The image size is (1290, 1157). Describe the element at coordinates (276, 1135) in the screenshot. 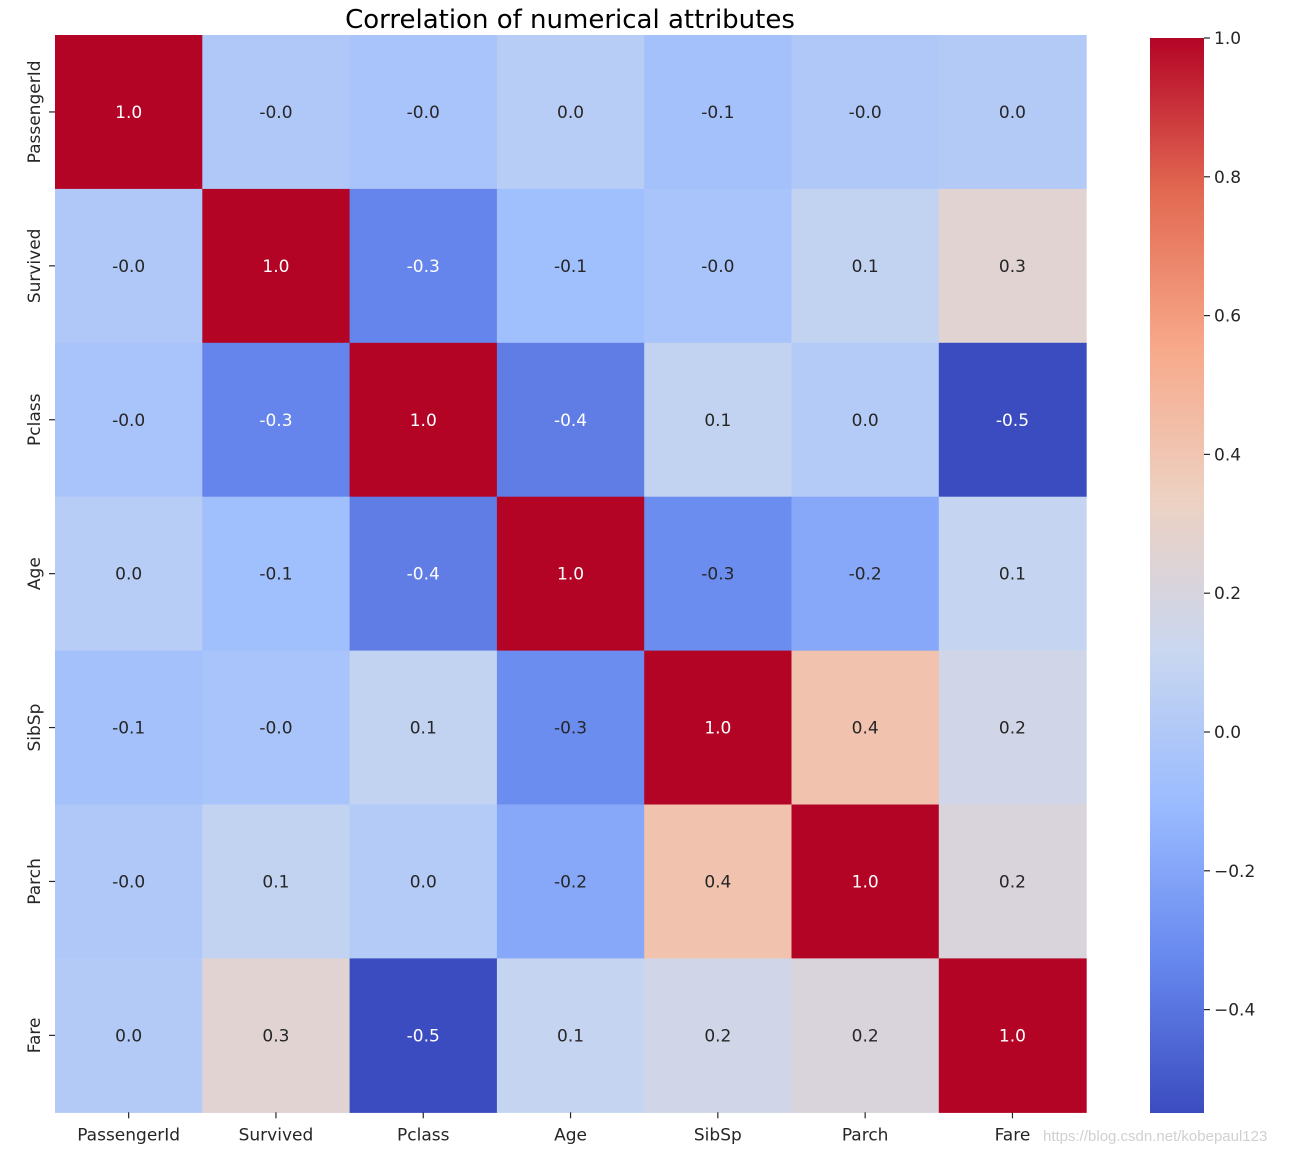

I see `x-tick-label: Survived` at that location.